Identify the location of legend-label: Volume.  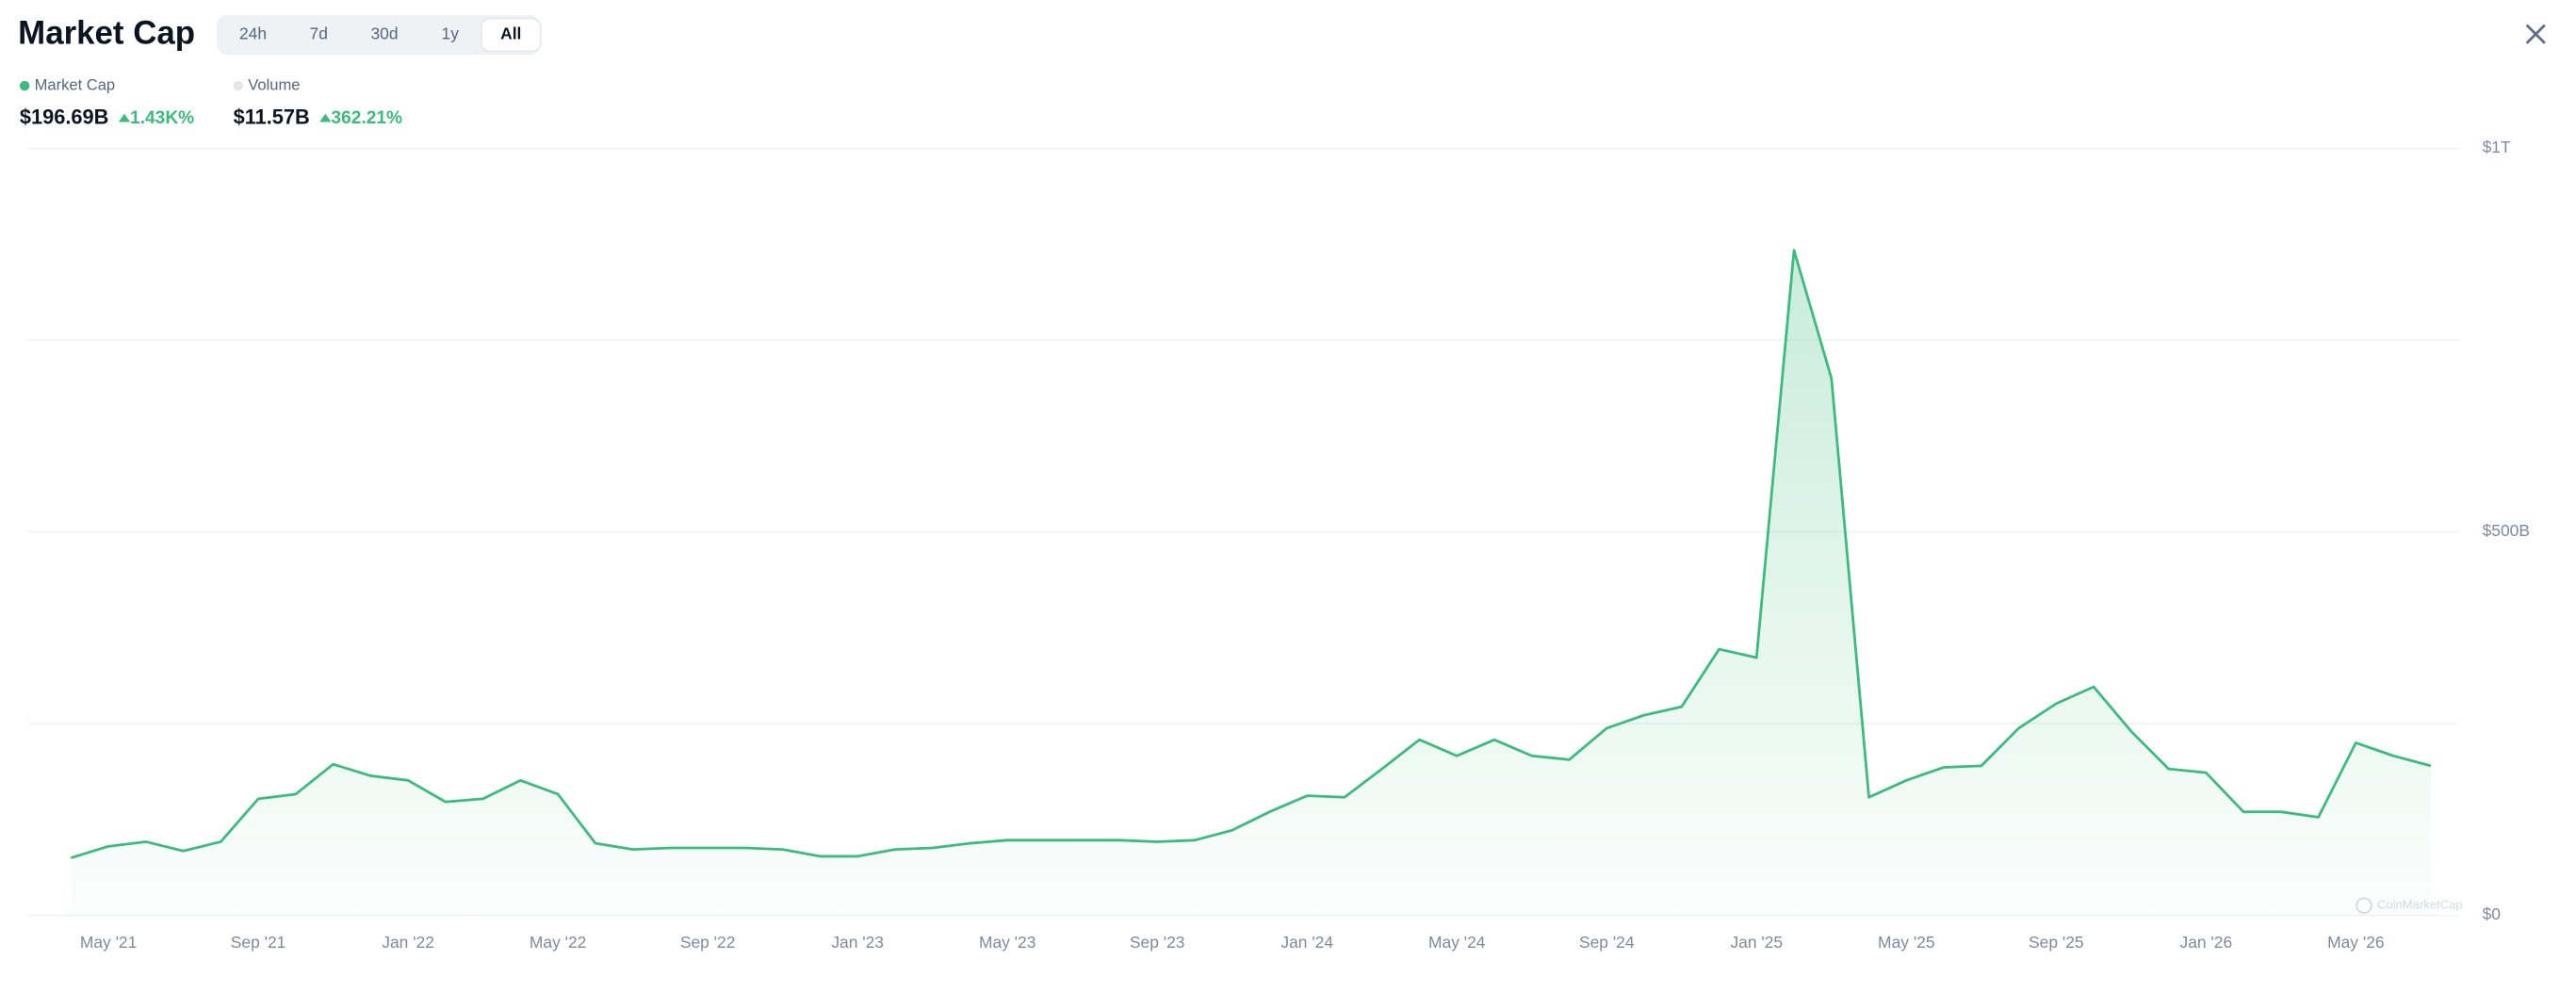
(274, 84).